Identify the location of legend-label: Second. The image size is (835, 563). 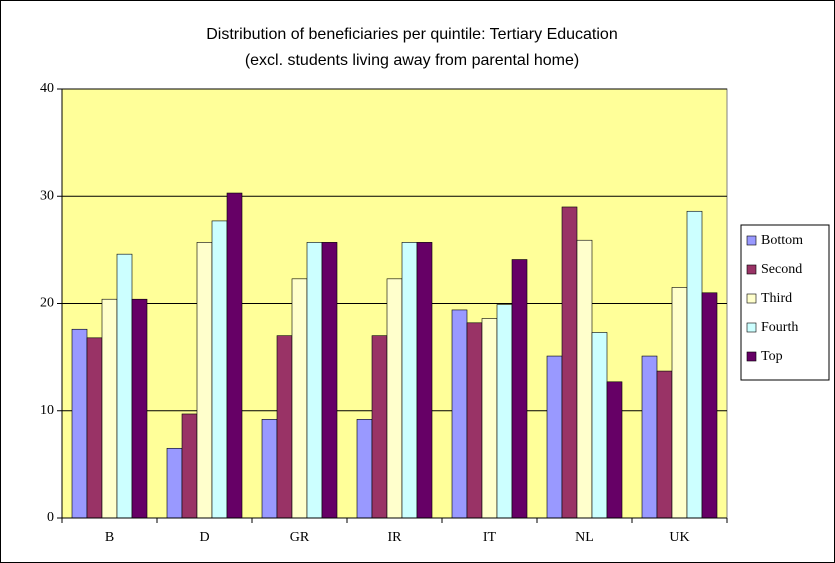
(781, 269).